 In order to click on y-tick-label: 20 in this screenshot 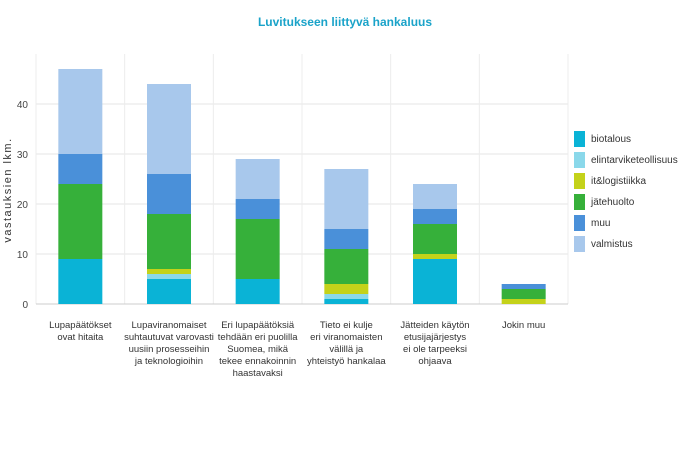, I will do `click(23, 205)`.